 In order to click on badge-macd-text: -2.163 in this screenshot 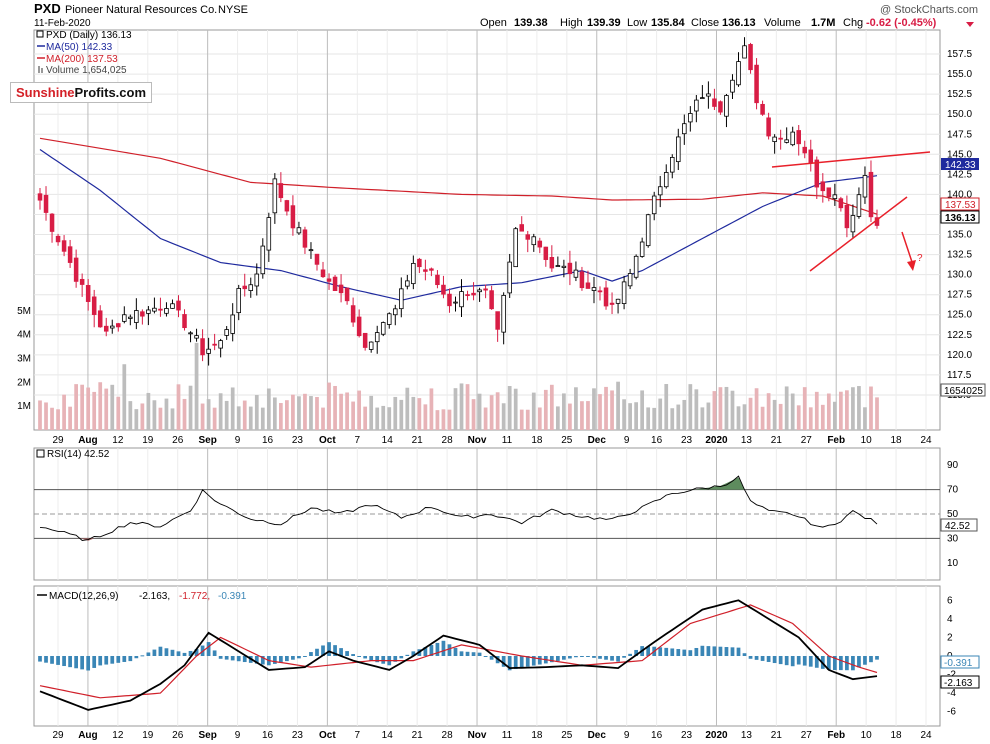, I will do `click(958, 683)`.